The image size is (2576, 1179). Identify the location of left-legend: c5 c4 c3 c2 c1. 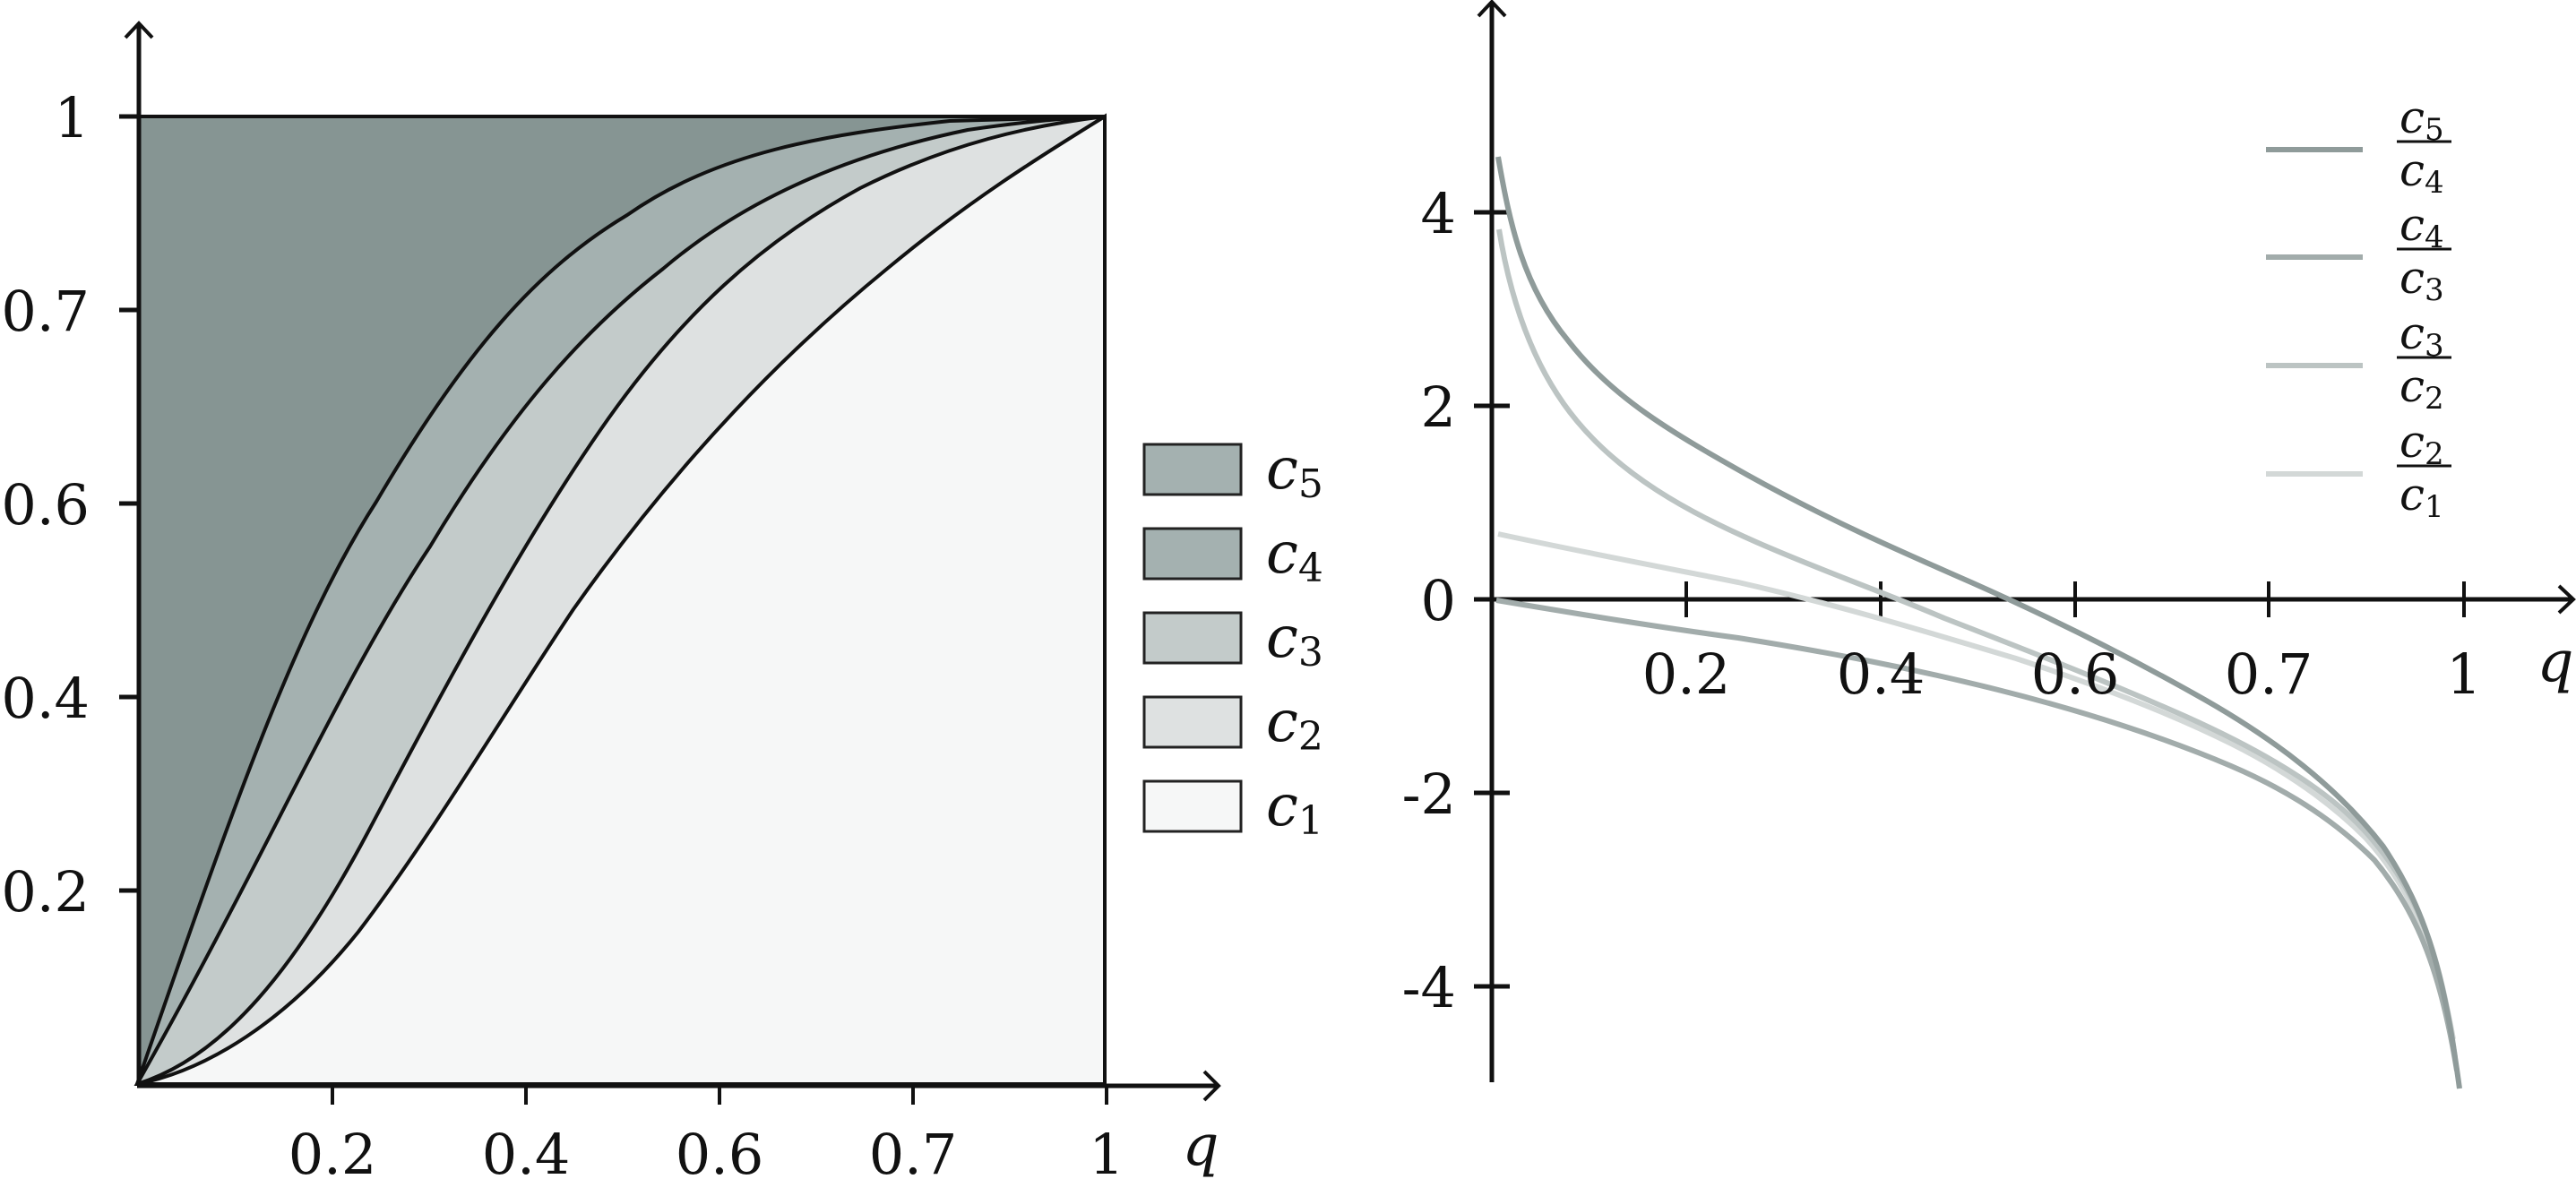
(1232, 640).